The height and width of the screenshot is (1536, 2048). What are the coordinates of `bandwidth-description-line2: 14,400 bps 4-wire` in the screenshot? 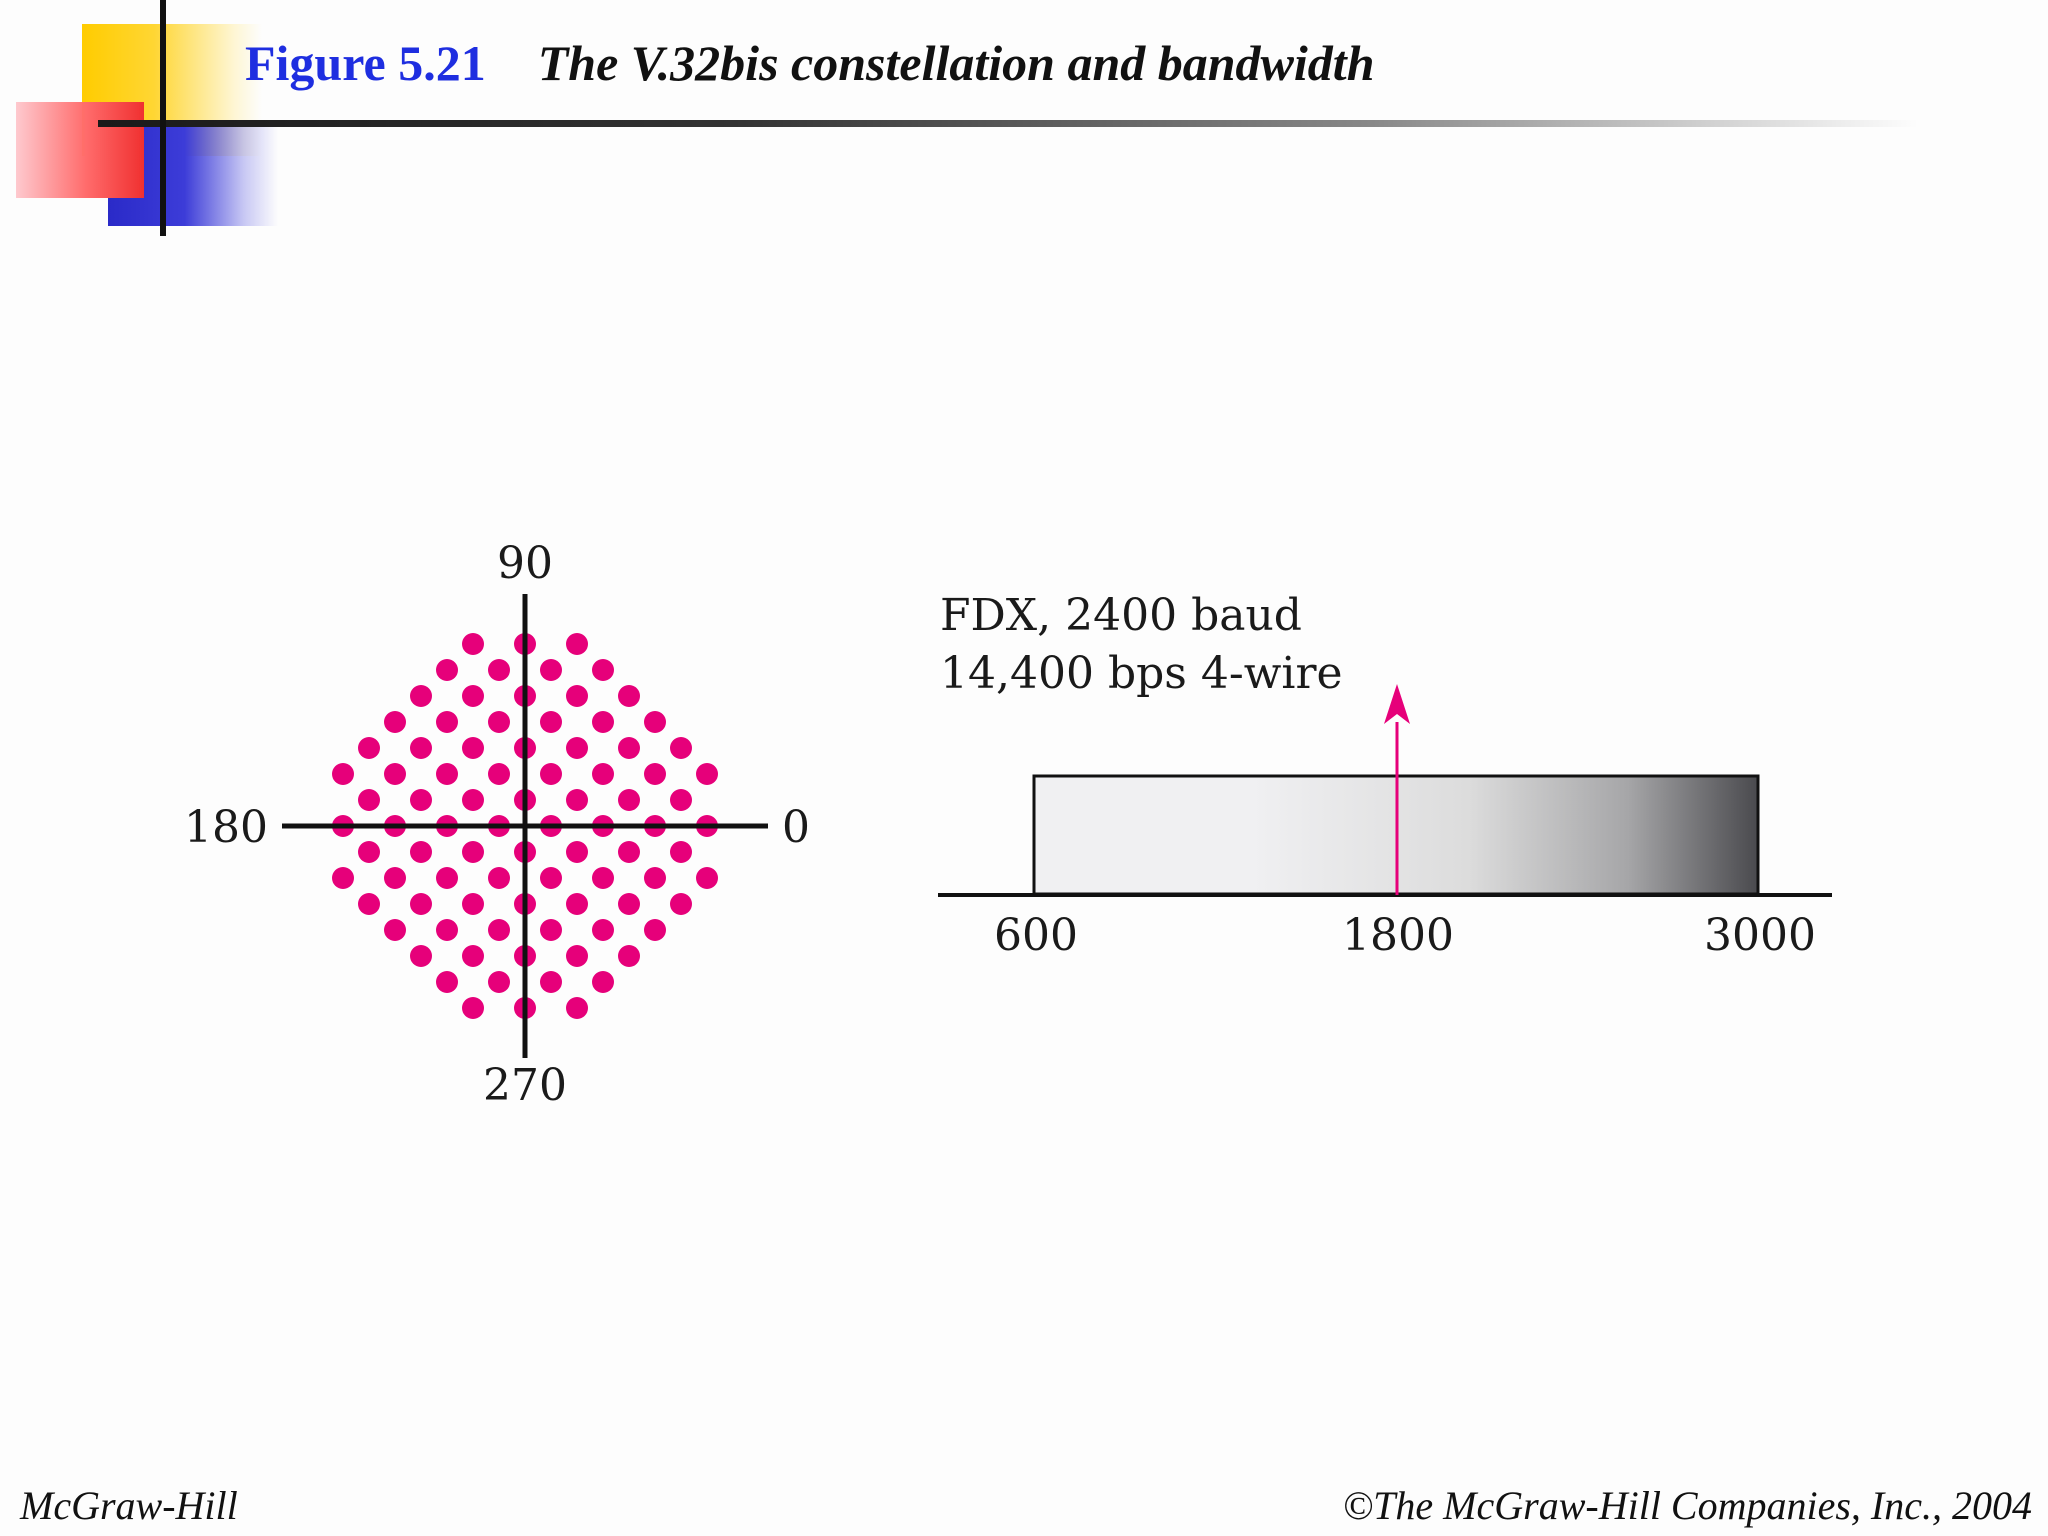 It's located at (1141, 673).